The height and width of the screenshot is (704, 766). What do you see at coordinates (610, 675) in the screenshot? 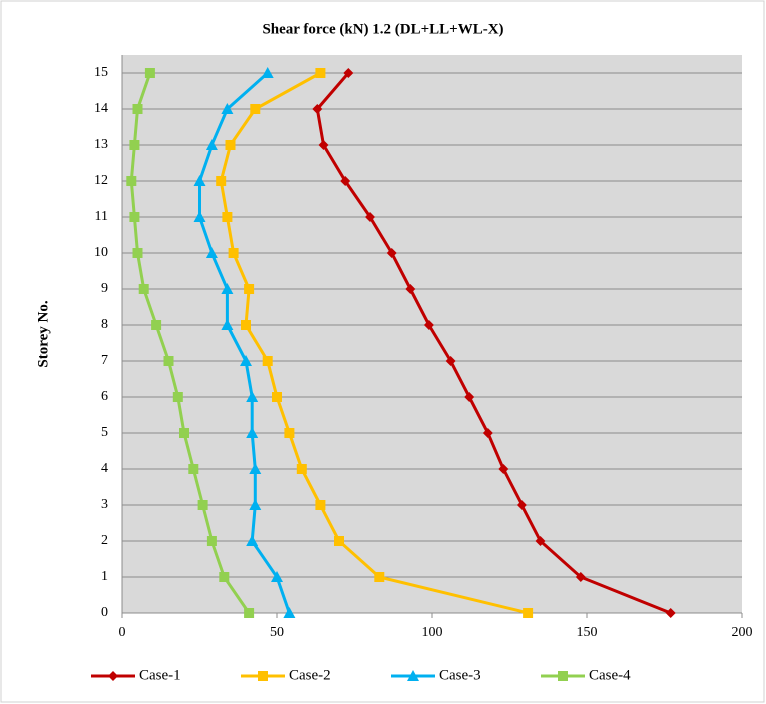
I see `legend-label: Case-4` at bounding box center [610, 675].